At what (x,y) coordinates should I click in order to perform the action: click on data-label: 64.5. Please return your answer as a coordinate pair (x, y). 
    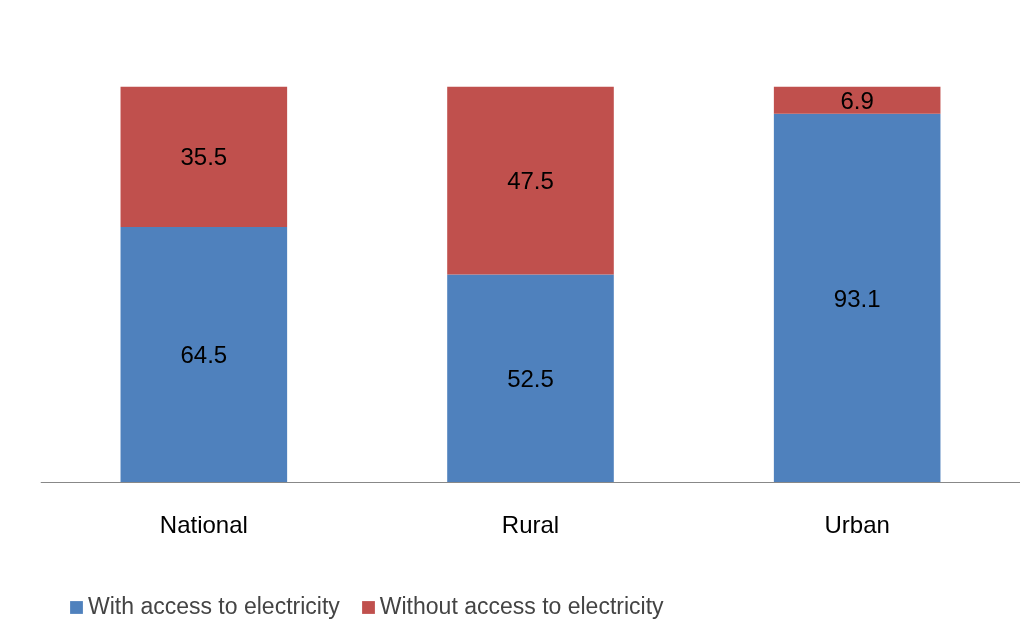
    Looking at the image, I should click on (204, 355).